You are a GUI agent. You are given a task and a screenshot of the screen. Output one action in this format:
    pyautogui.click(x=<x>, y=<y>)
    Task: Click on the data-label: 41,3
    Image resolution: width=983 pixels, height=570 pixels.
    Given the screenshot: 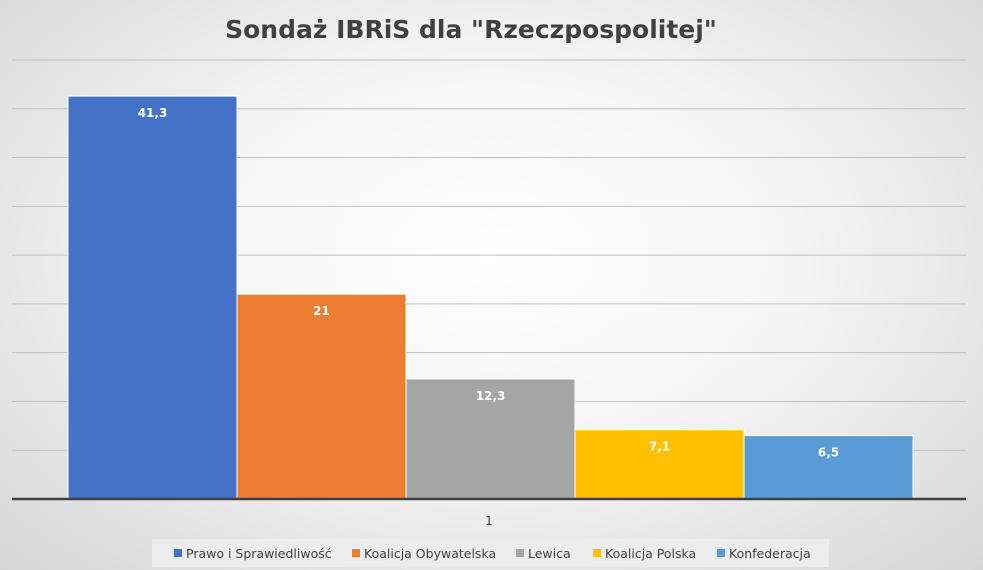 What is the action you would take?
    pyautogui.click(x=153, y=113)
    